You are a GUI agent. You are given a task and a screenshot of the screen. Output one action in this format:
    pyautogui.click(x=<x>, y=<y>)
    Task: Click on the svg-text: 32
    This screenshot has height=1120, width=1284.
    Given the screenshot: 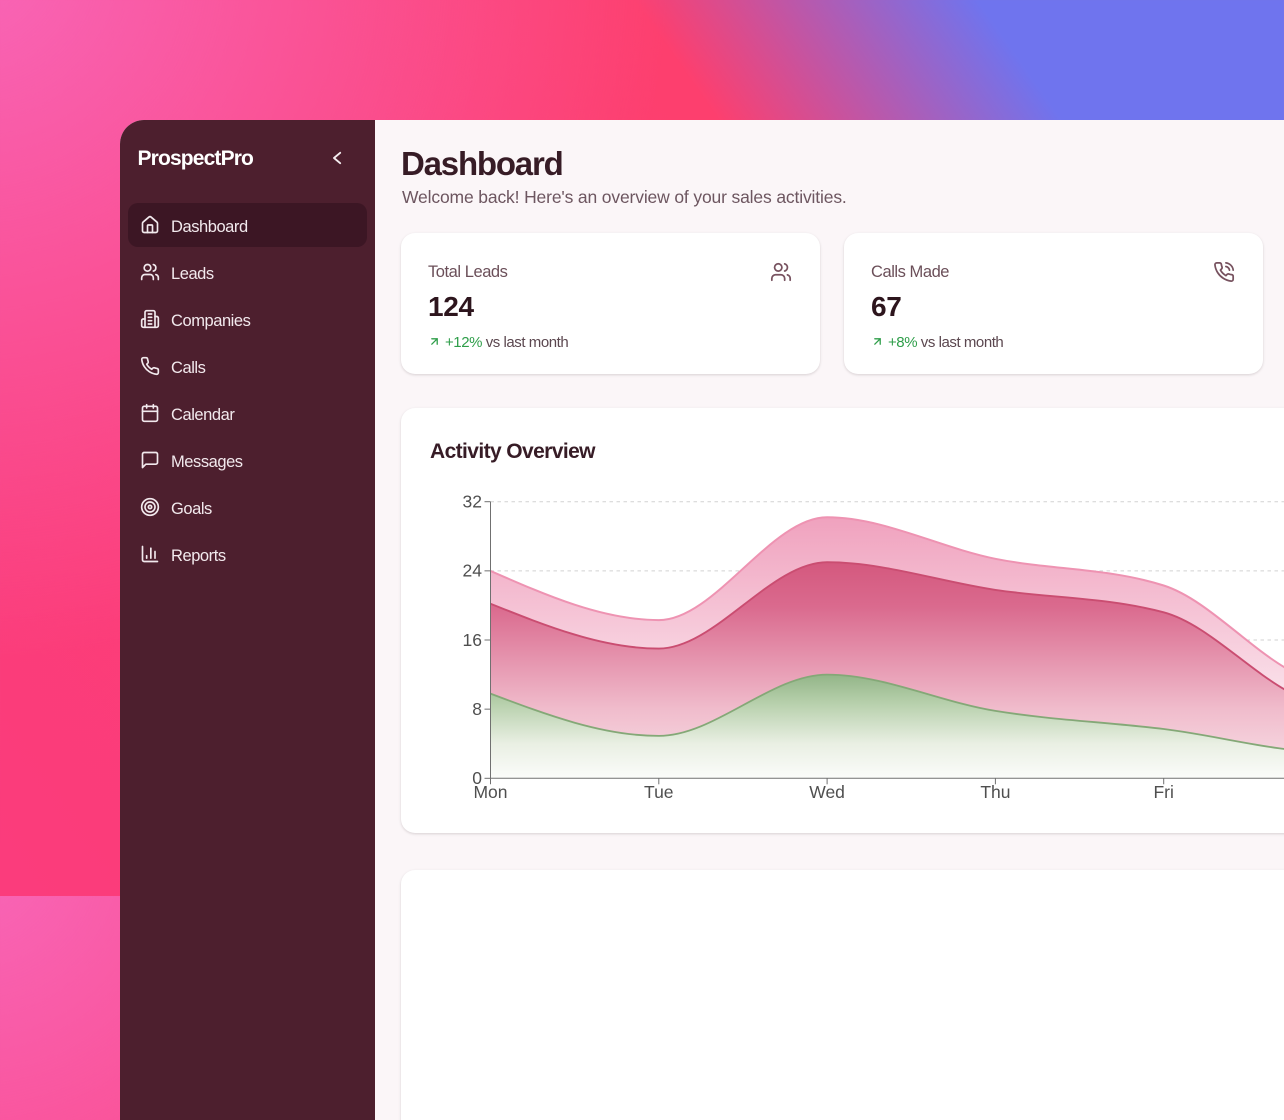 What is the action you would take?
    pyautogui.click(x=472, y=502)
    